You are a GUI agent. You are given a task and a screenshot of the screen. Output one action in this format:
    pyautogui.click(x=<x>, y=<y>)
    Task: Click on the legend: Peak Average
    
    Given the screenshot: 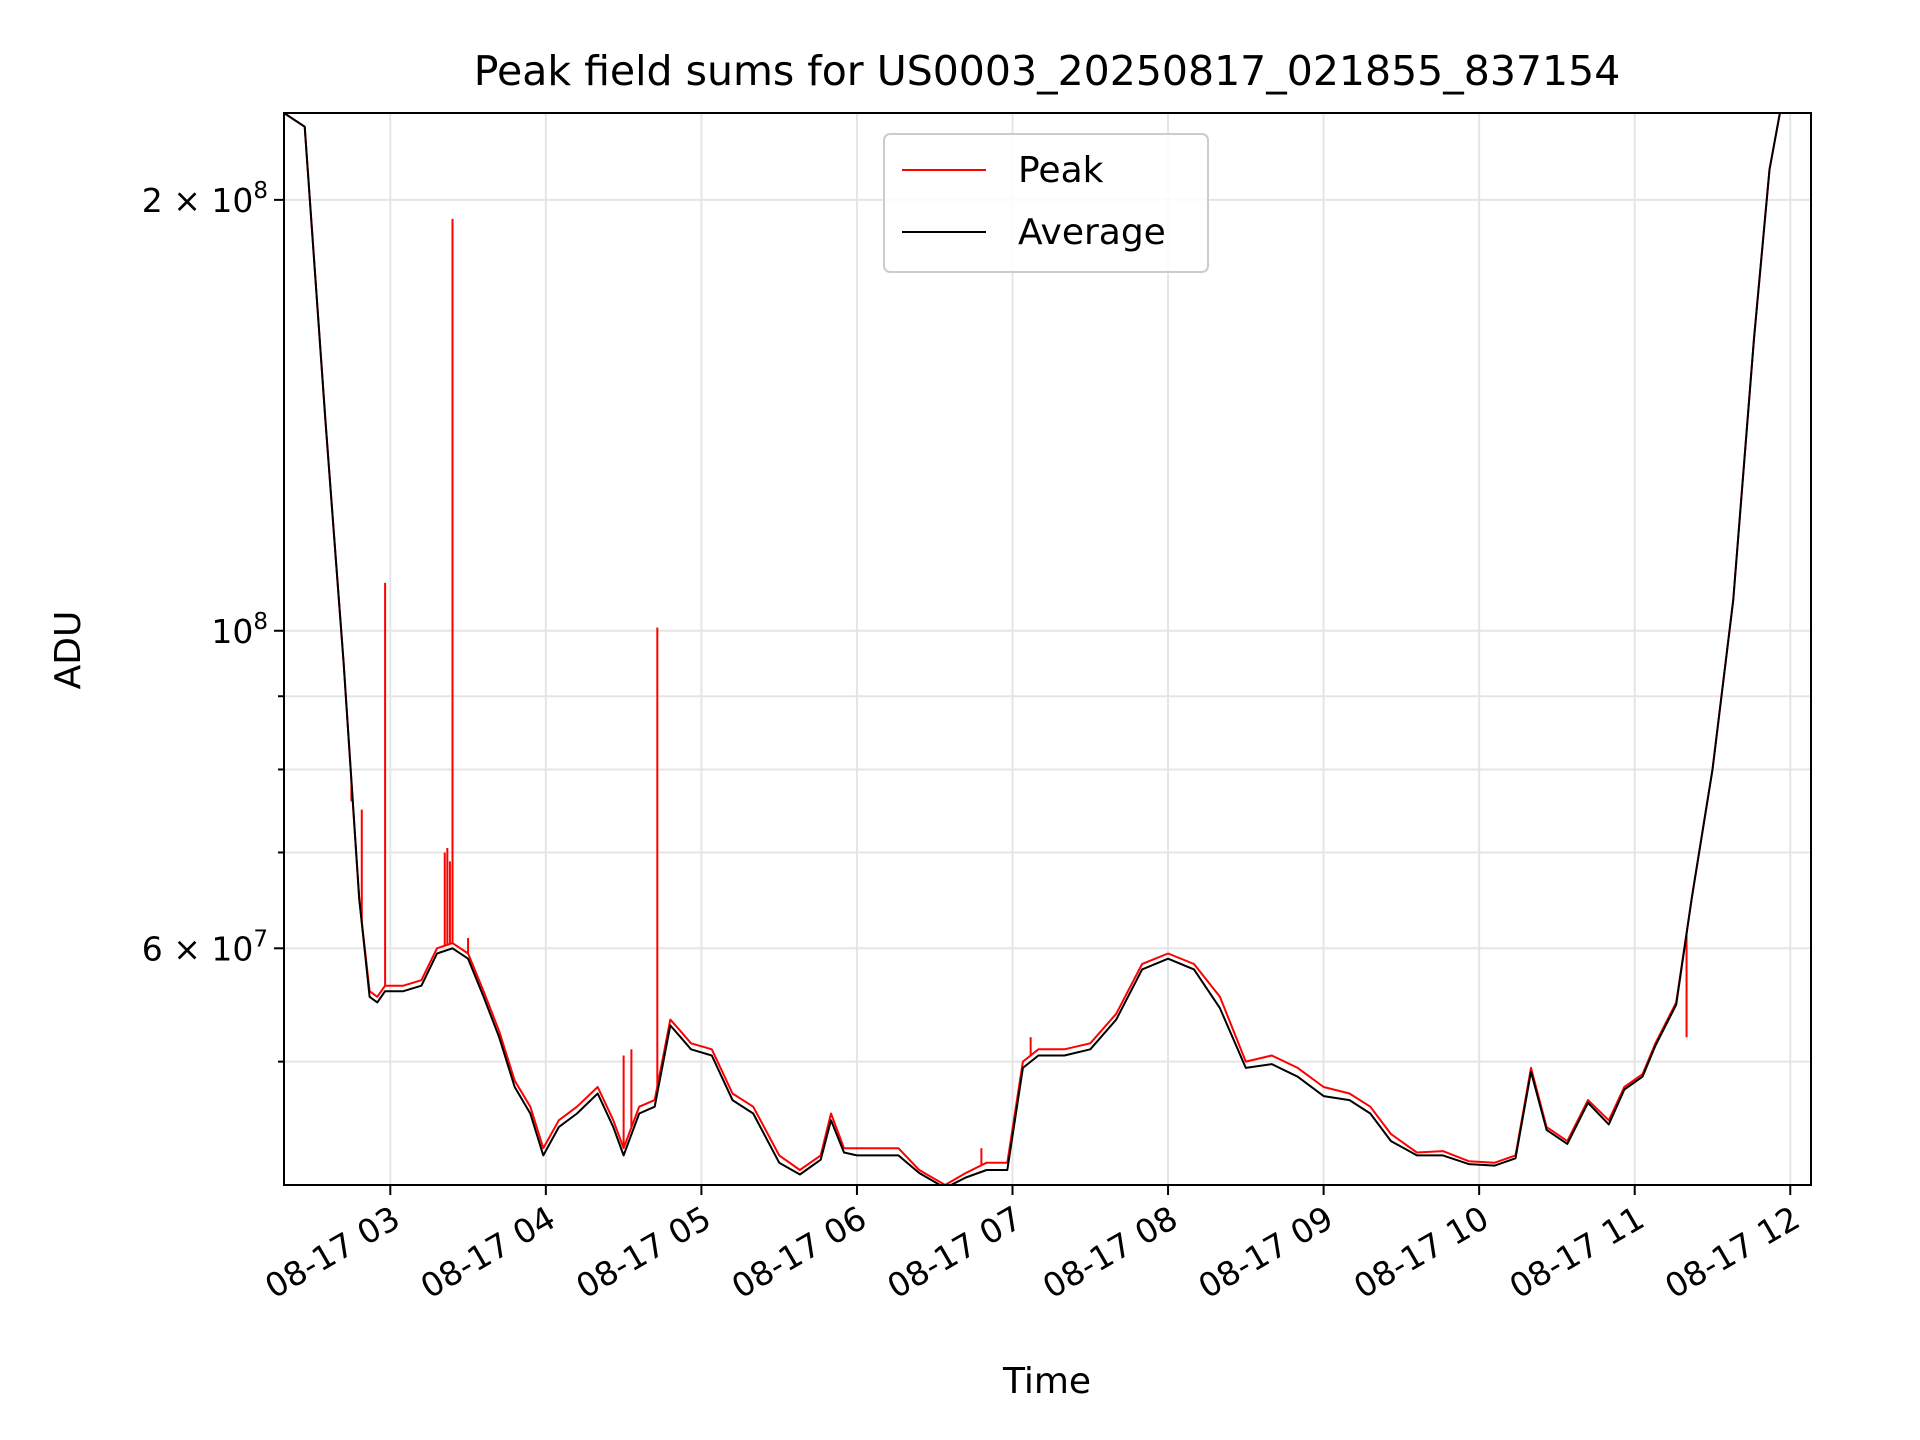 What is the action you would take?
    pyautogui.click(x=1046, y=203)
    